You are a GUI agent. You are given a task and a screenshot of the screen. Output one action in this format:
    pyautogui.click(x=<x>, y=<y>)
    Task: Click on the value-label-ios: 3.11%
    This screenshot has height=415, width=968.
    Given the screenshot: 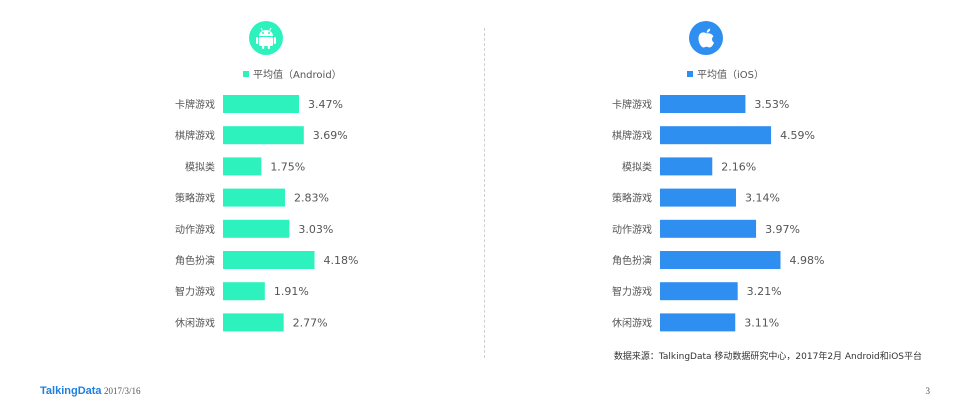 What is the action you would take?
    pyautogui.click(x=761, y=322)
    